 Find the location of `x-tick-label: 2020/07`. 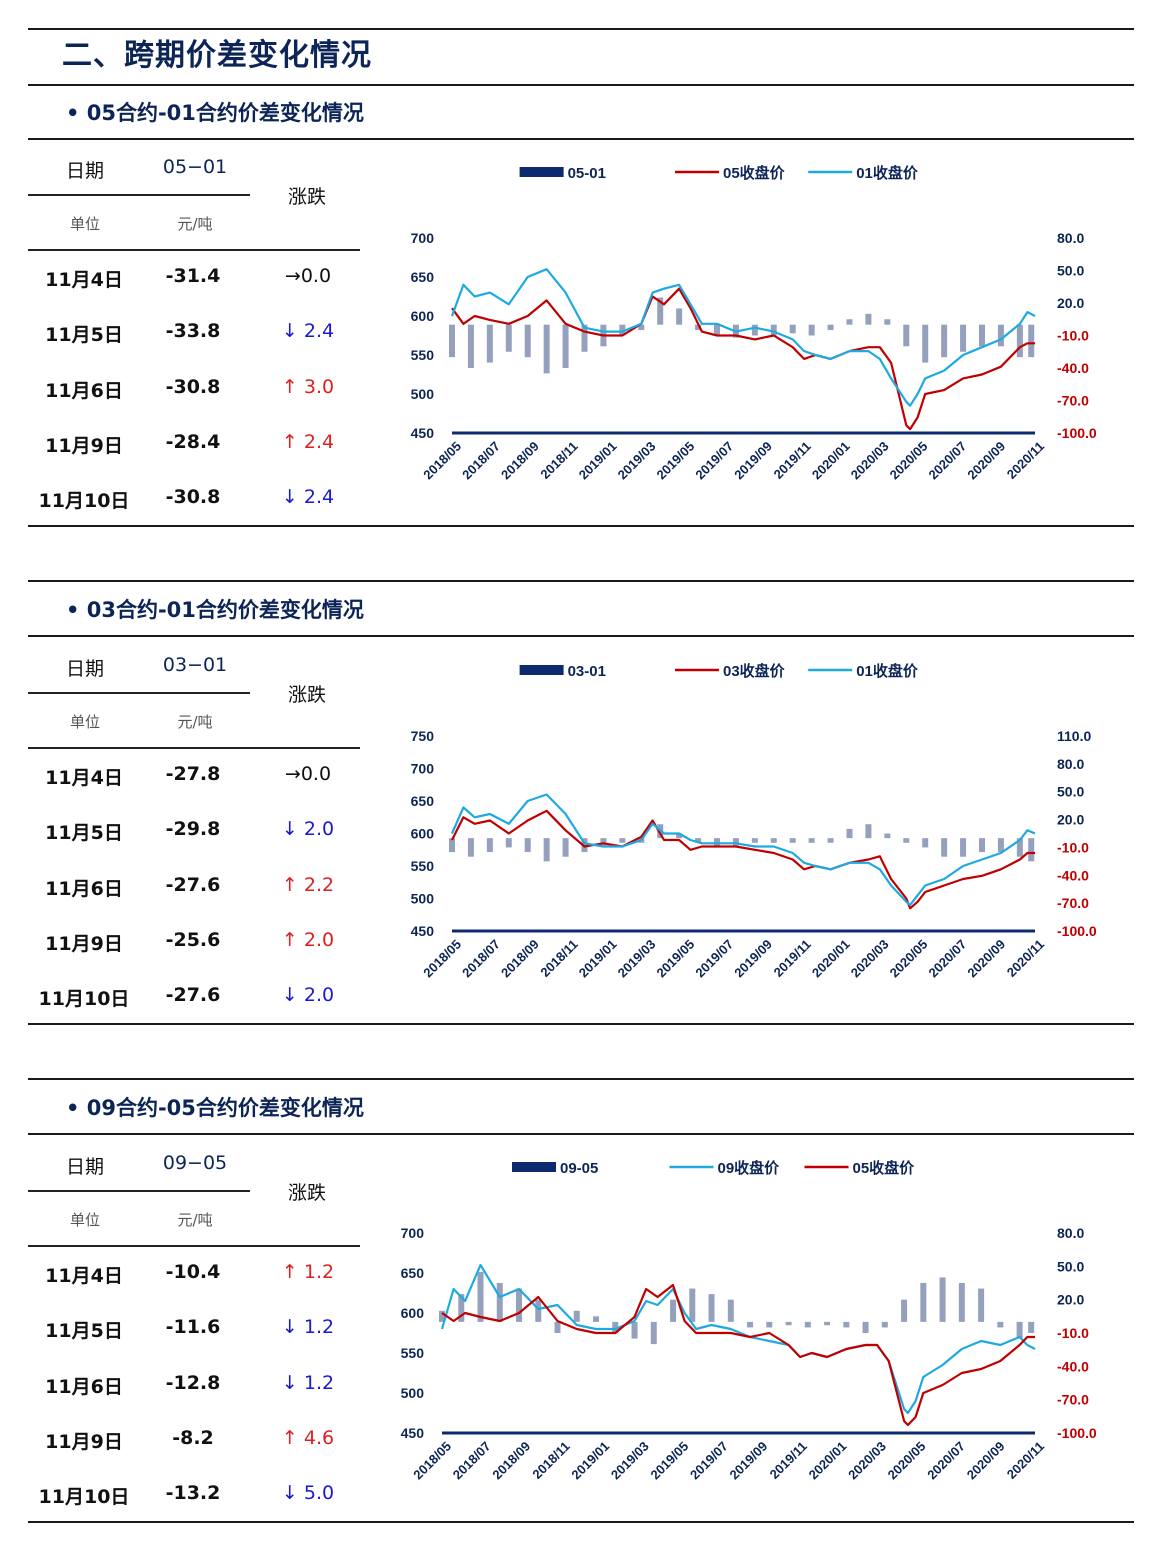

x-tick-label: 2020/07 is located at coordinates (948, 959).